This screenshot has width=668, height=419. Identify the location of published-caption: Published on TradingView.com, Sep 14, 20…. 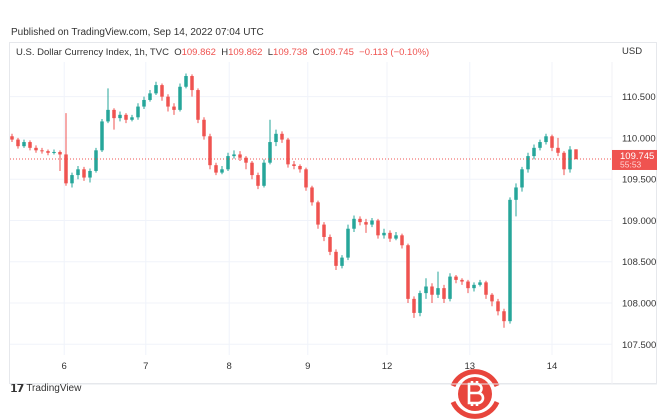
(137, 32).